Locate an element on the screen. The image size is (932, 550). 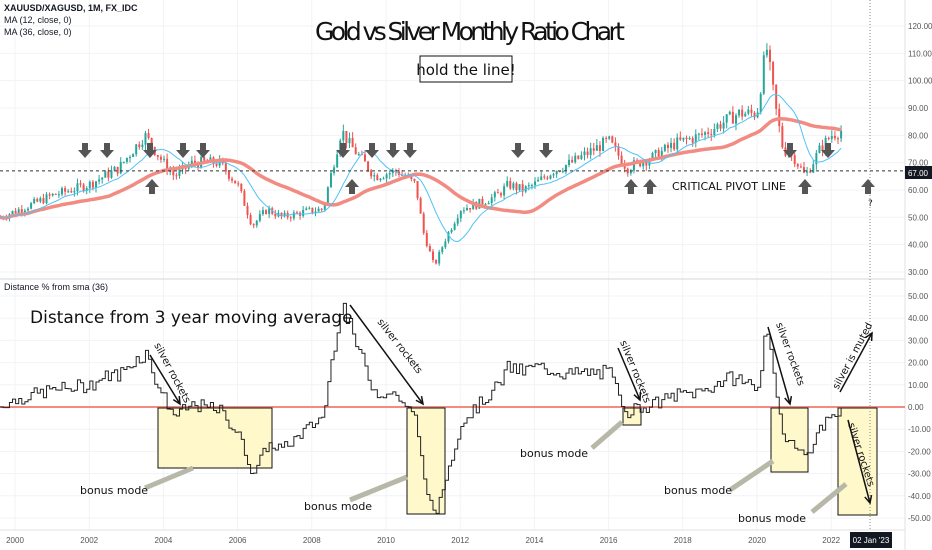
up-arrow-icon is located at coordinates (352, 186).